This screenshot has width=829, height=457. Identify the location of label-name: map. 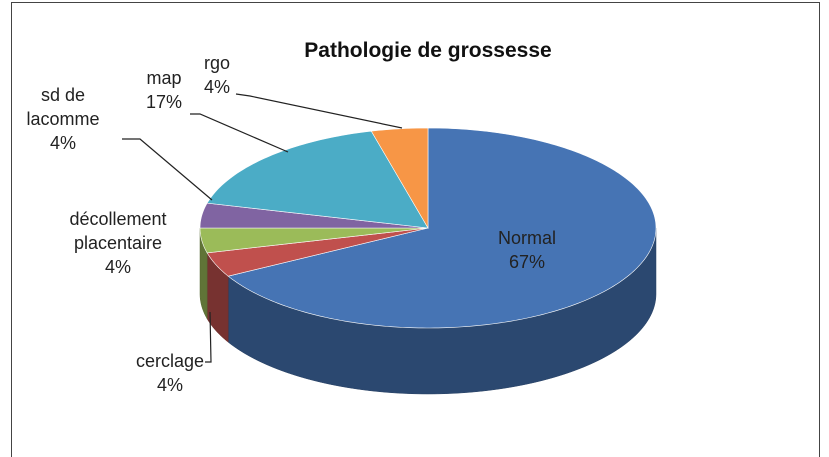
(164, 78).